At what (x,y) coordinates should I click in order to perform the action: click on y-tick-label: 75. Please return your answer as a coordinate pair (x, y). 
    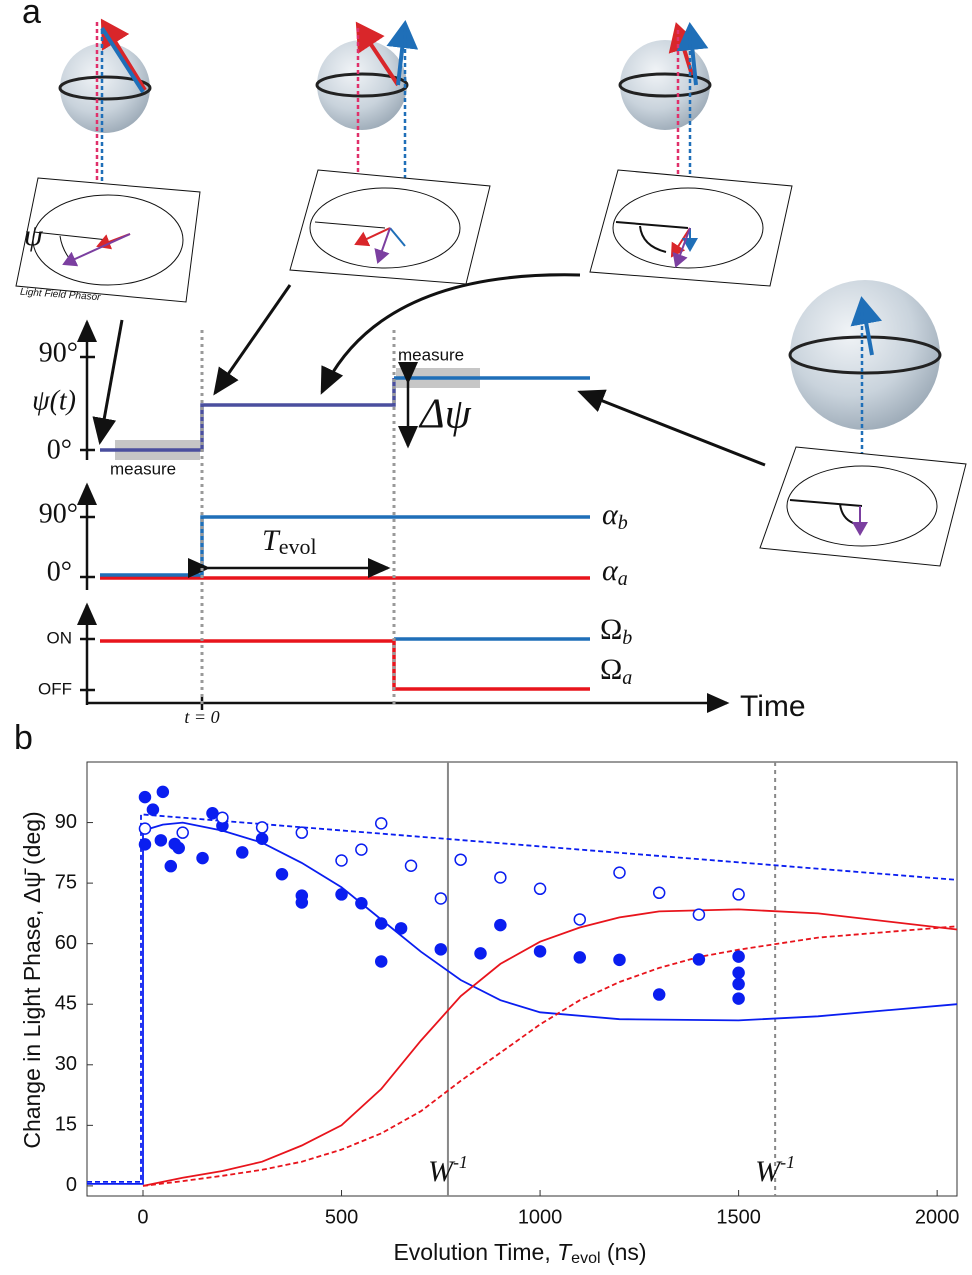
    Looking at the image, I should click on (66, 882).